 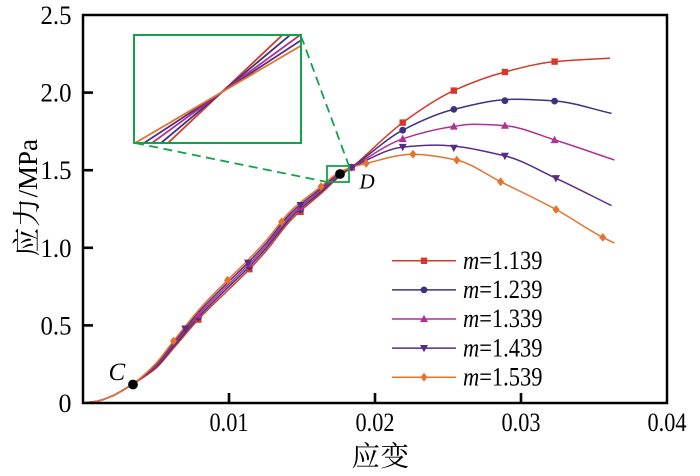 What do you see at coordinates (229, 422) in the screenshot?
I see `svg-text: 0.01` at bounding box center [229, 422].